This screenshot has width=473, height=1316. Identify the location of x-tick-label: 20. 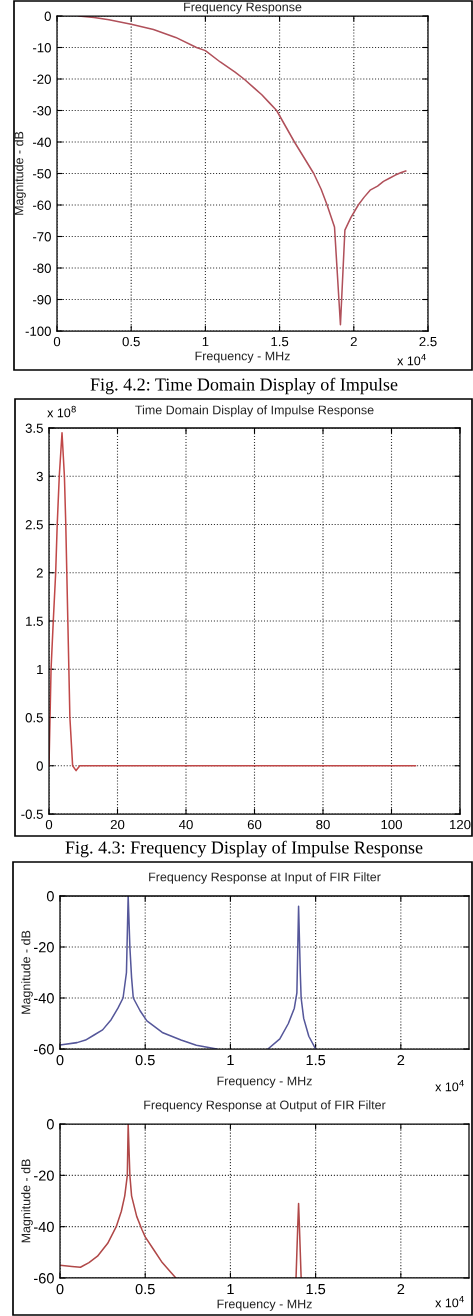
(117, 824).